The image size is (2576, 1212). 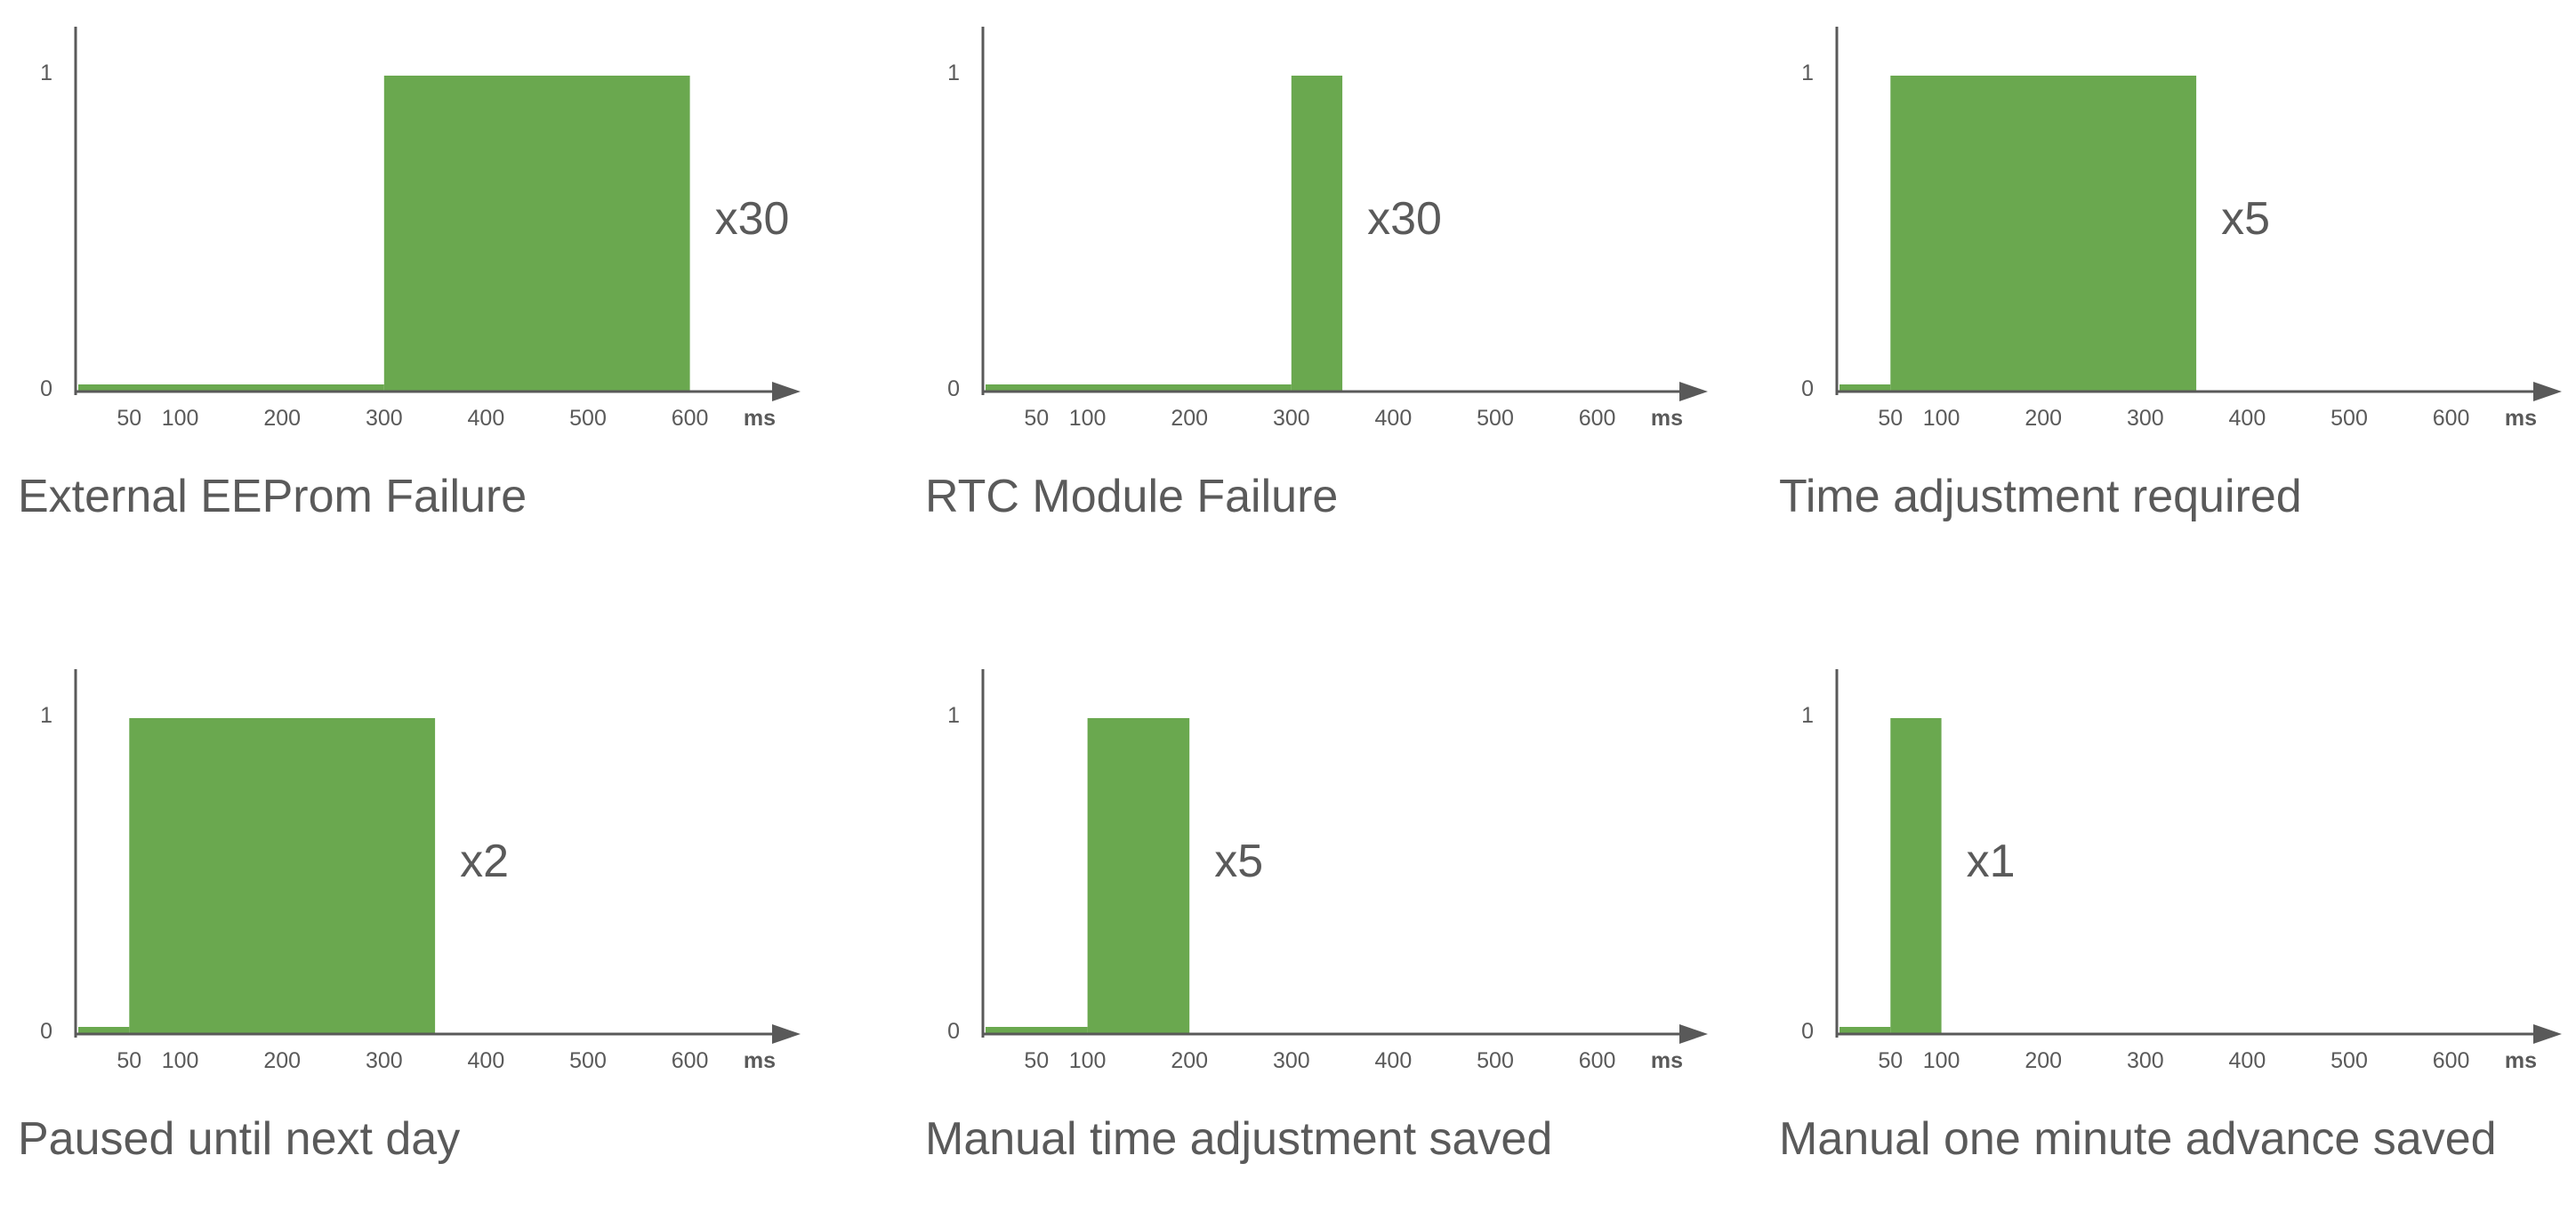 What do you see at coordinates (1132, 497) in the screenshot?
I see `chart-title: RTC Module Failure` at bounding box center [1132, 497].